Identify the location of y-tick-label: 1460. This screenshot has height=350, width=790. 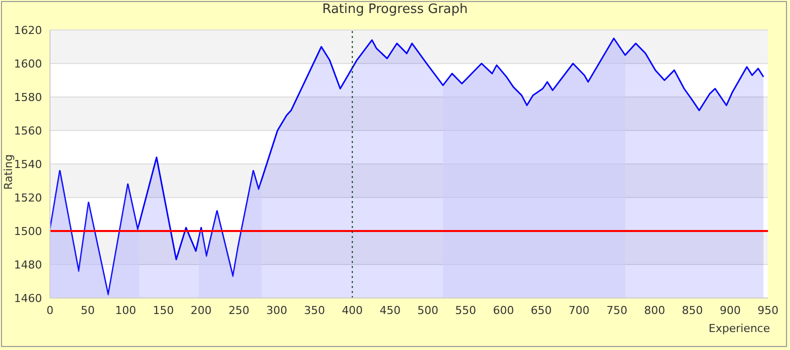
(28, 298).